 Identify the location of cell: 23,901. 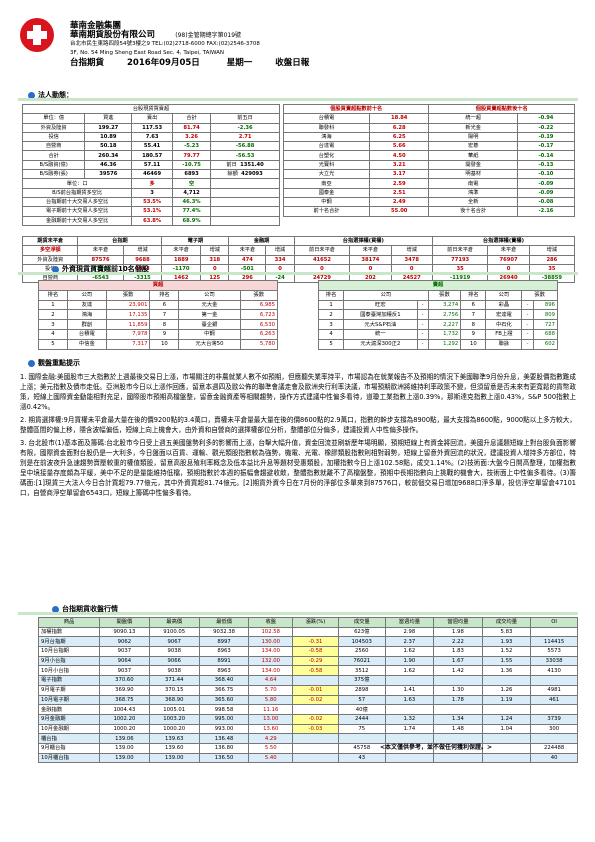
(128, 305).